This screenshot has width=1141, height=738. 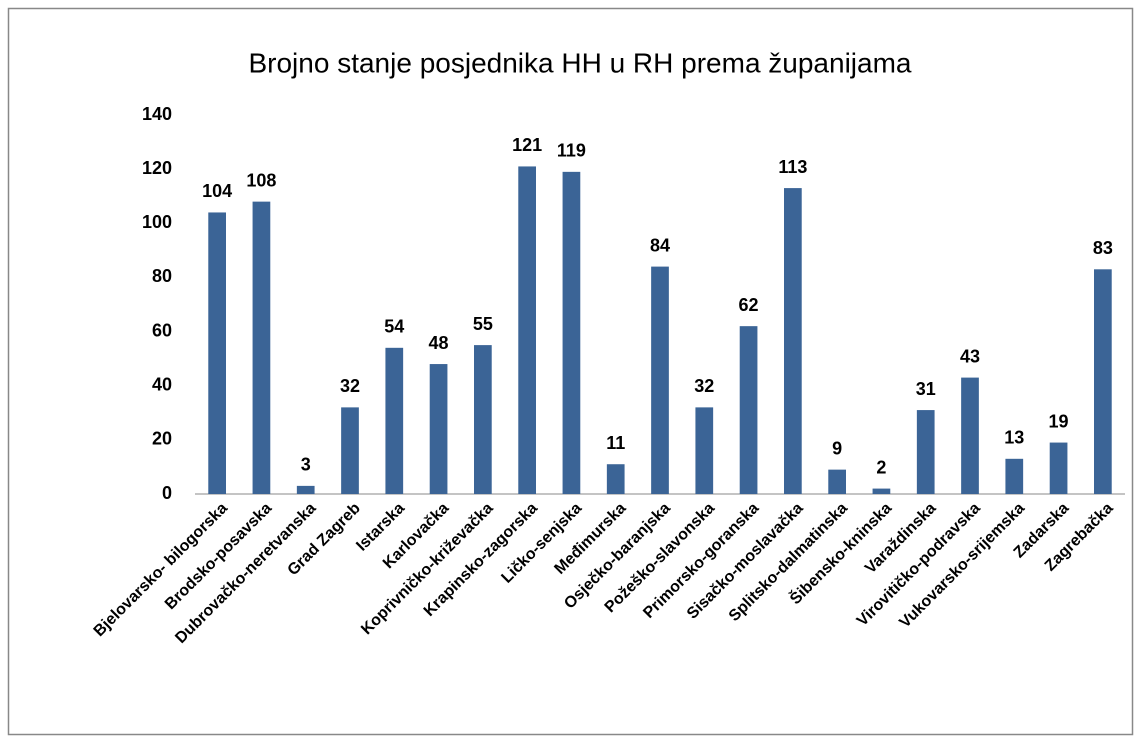 I want to click on data-label: 121, so click(x=527, y=145).